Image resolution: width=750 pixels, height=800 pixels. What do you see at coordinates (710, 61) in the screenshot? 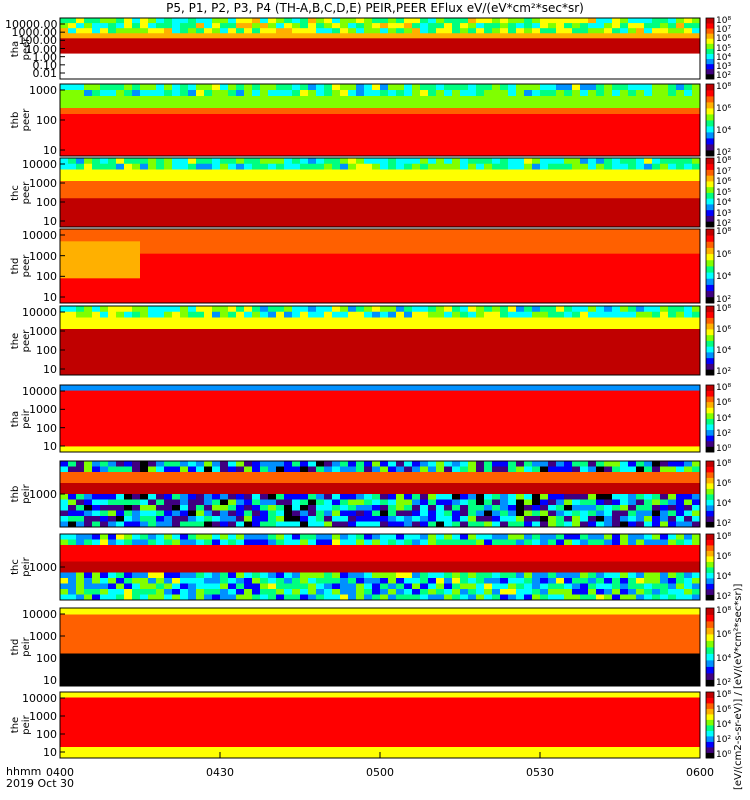
I see `colorbar-swatch` at bounding box center [710, 61].